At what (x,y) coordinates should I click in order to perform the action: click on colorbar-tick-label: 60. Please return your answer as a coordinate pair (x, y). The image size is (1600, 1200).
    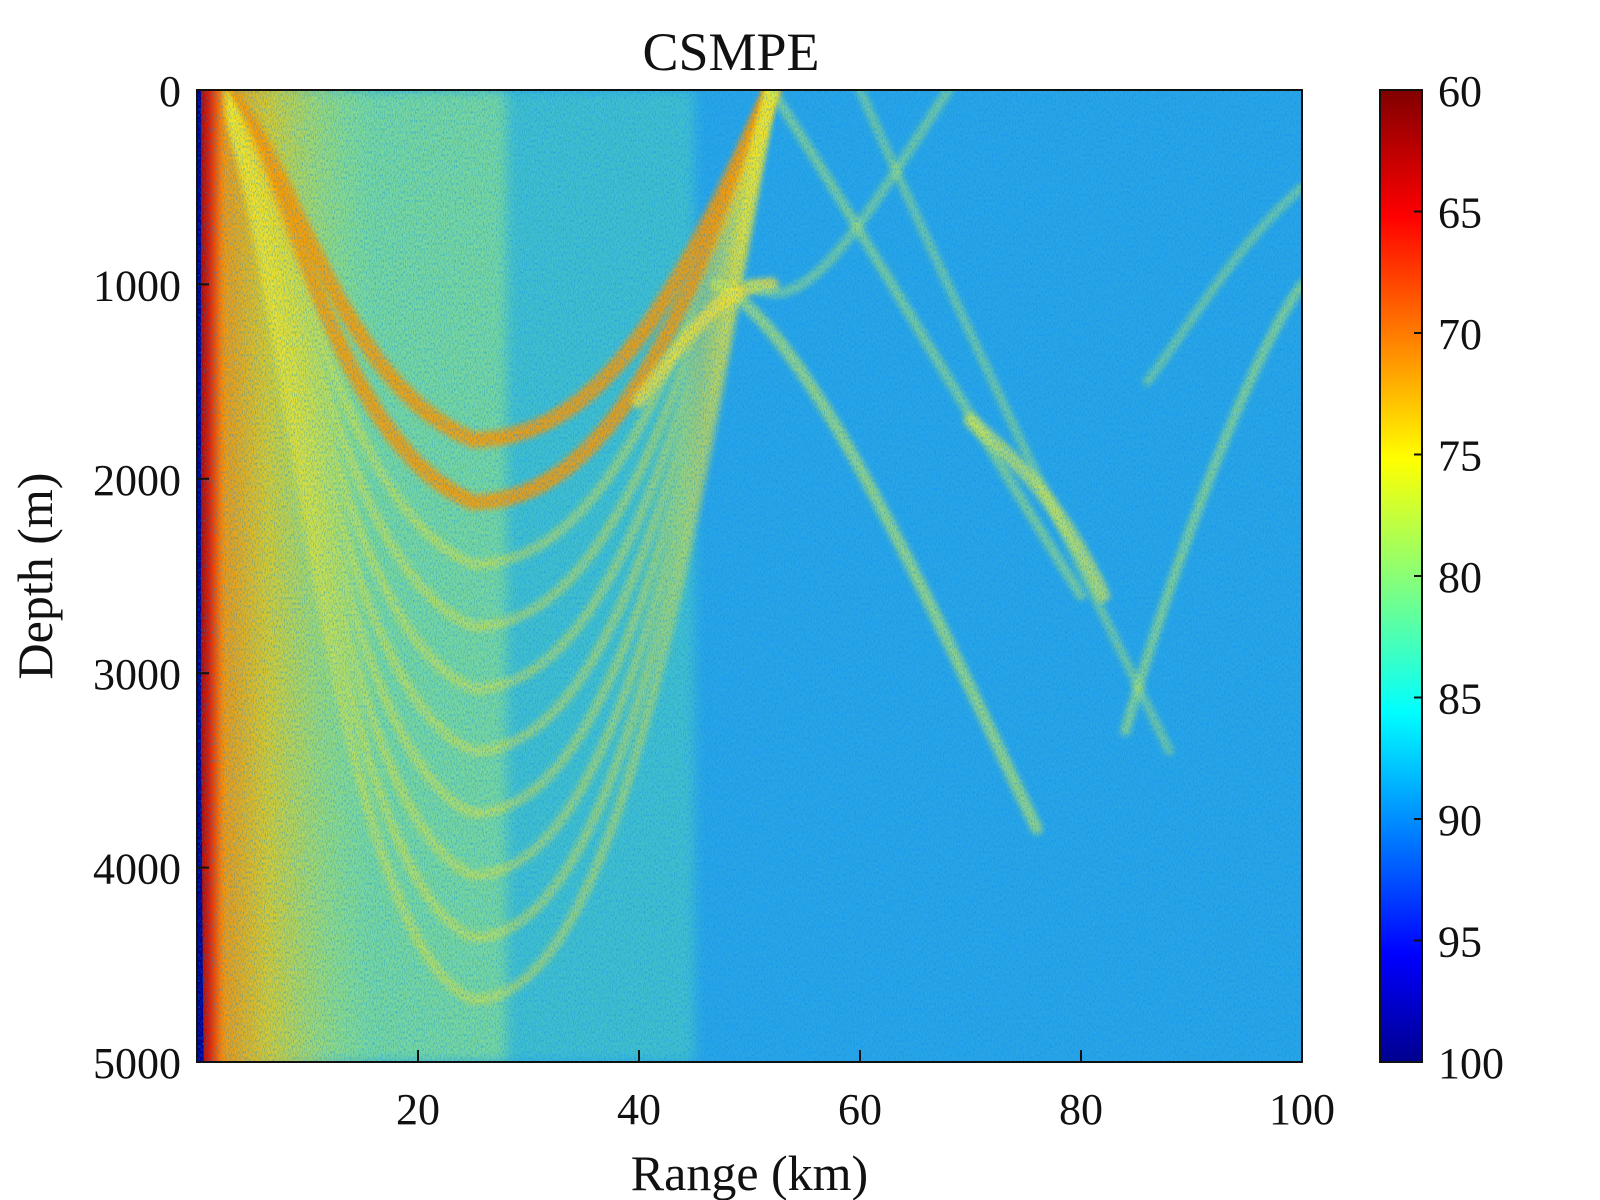
    Looking at the image, I should click on (1460, 91).